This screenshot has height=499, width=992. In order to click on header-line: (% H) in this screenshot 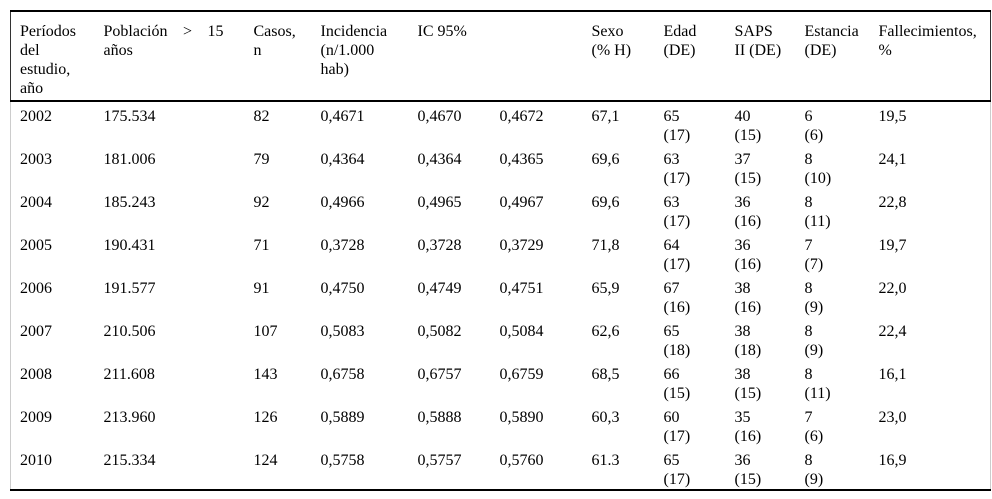, I will do `click(611, 50)`.